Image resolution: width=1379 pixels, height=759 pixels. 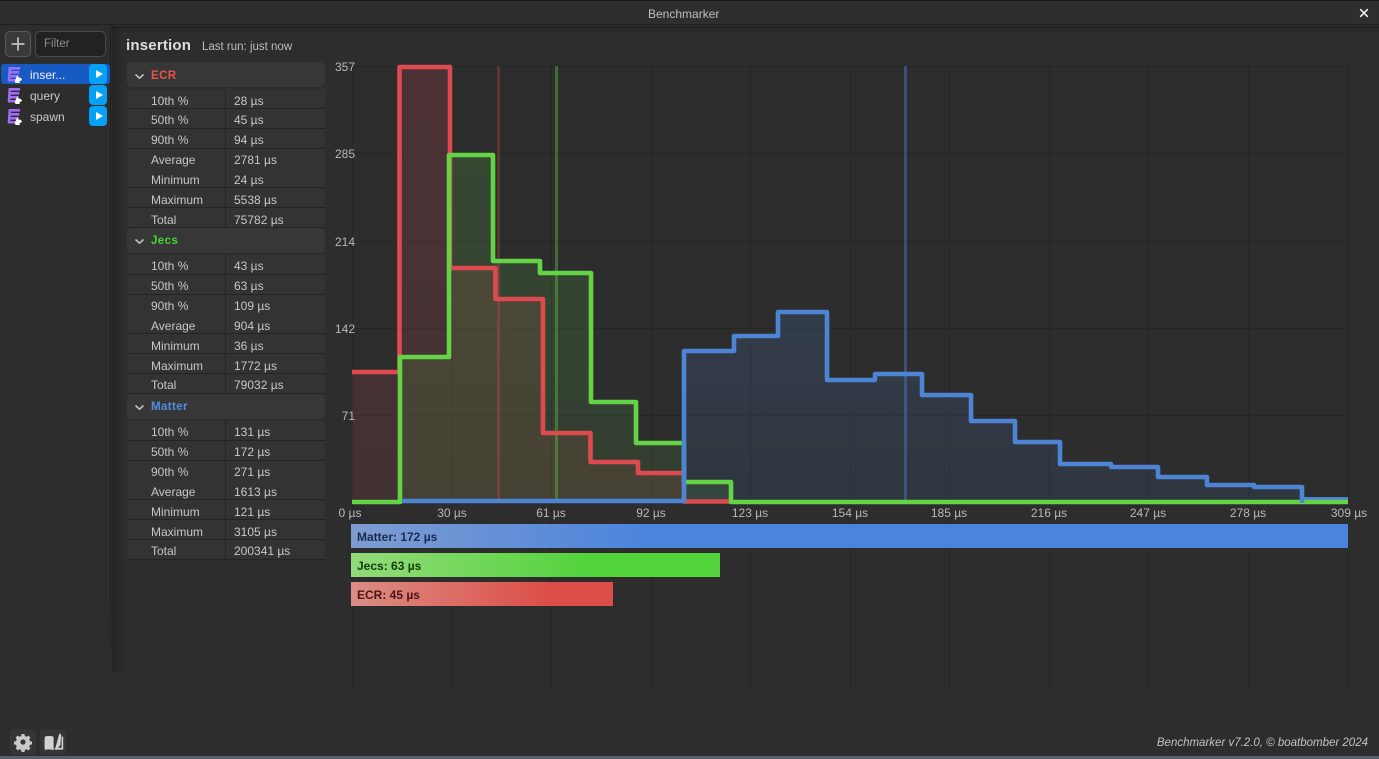 I want to click on svg-text: 214, so click(x=345, y=242).